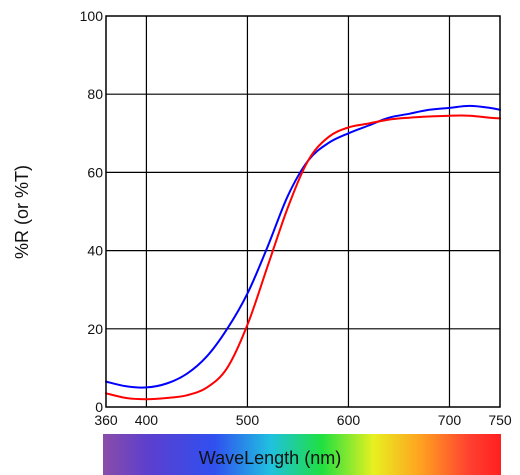  What do you see at coordinates (450, 420) in the screenshot?
I see `x-tick-label: 700` at bounding box center [450, 420].